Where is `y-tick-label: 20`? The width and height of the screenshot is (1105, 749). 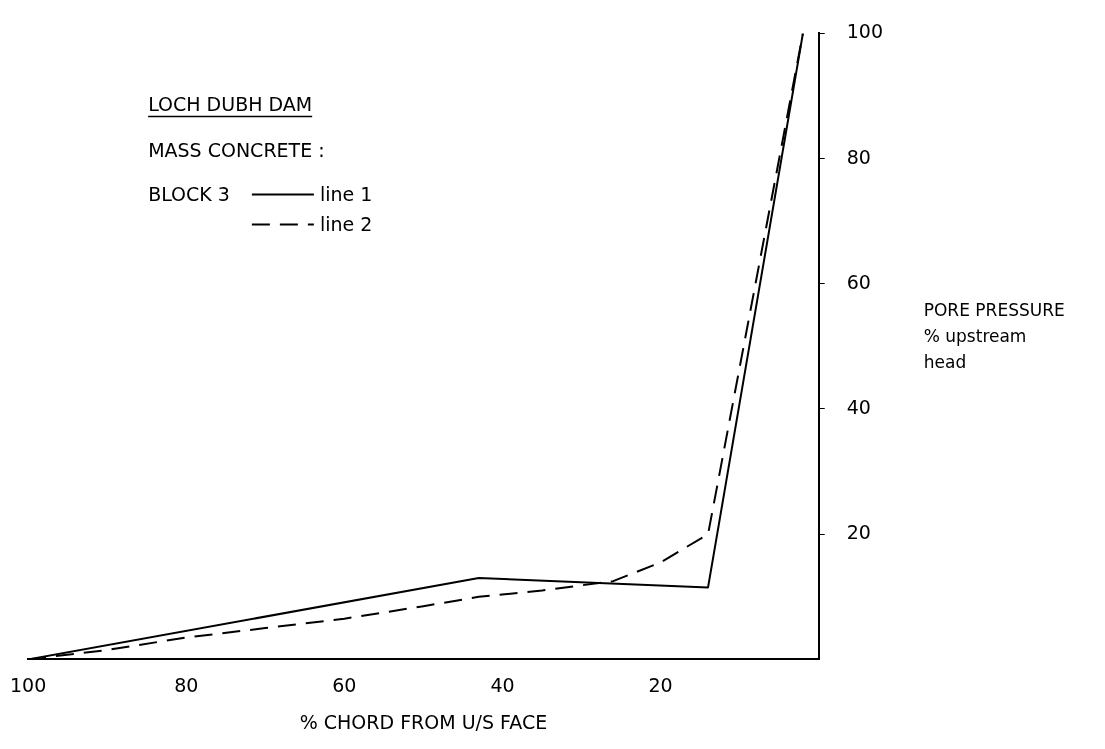
y-tick-label: 20 is located at coordinates (858, 532).